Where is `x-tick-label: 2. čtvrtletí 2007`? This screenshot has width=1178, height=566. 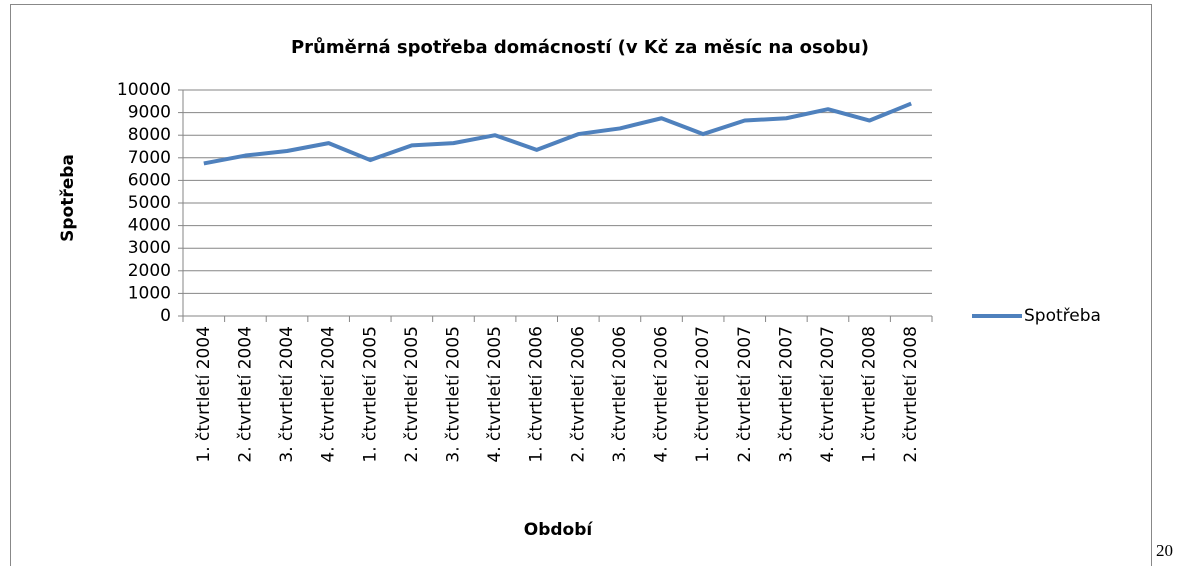
x-tick-label: 2. čtvrtletí 2007 is located at coordinates (745, 394).